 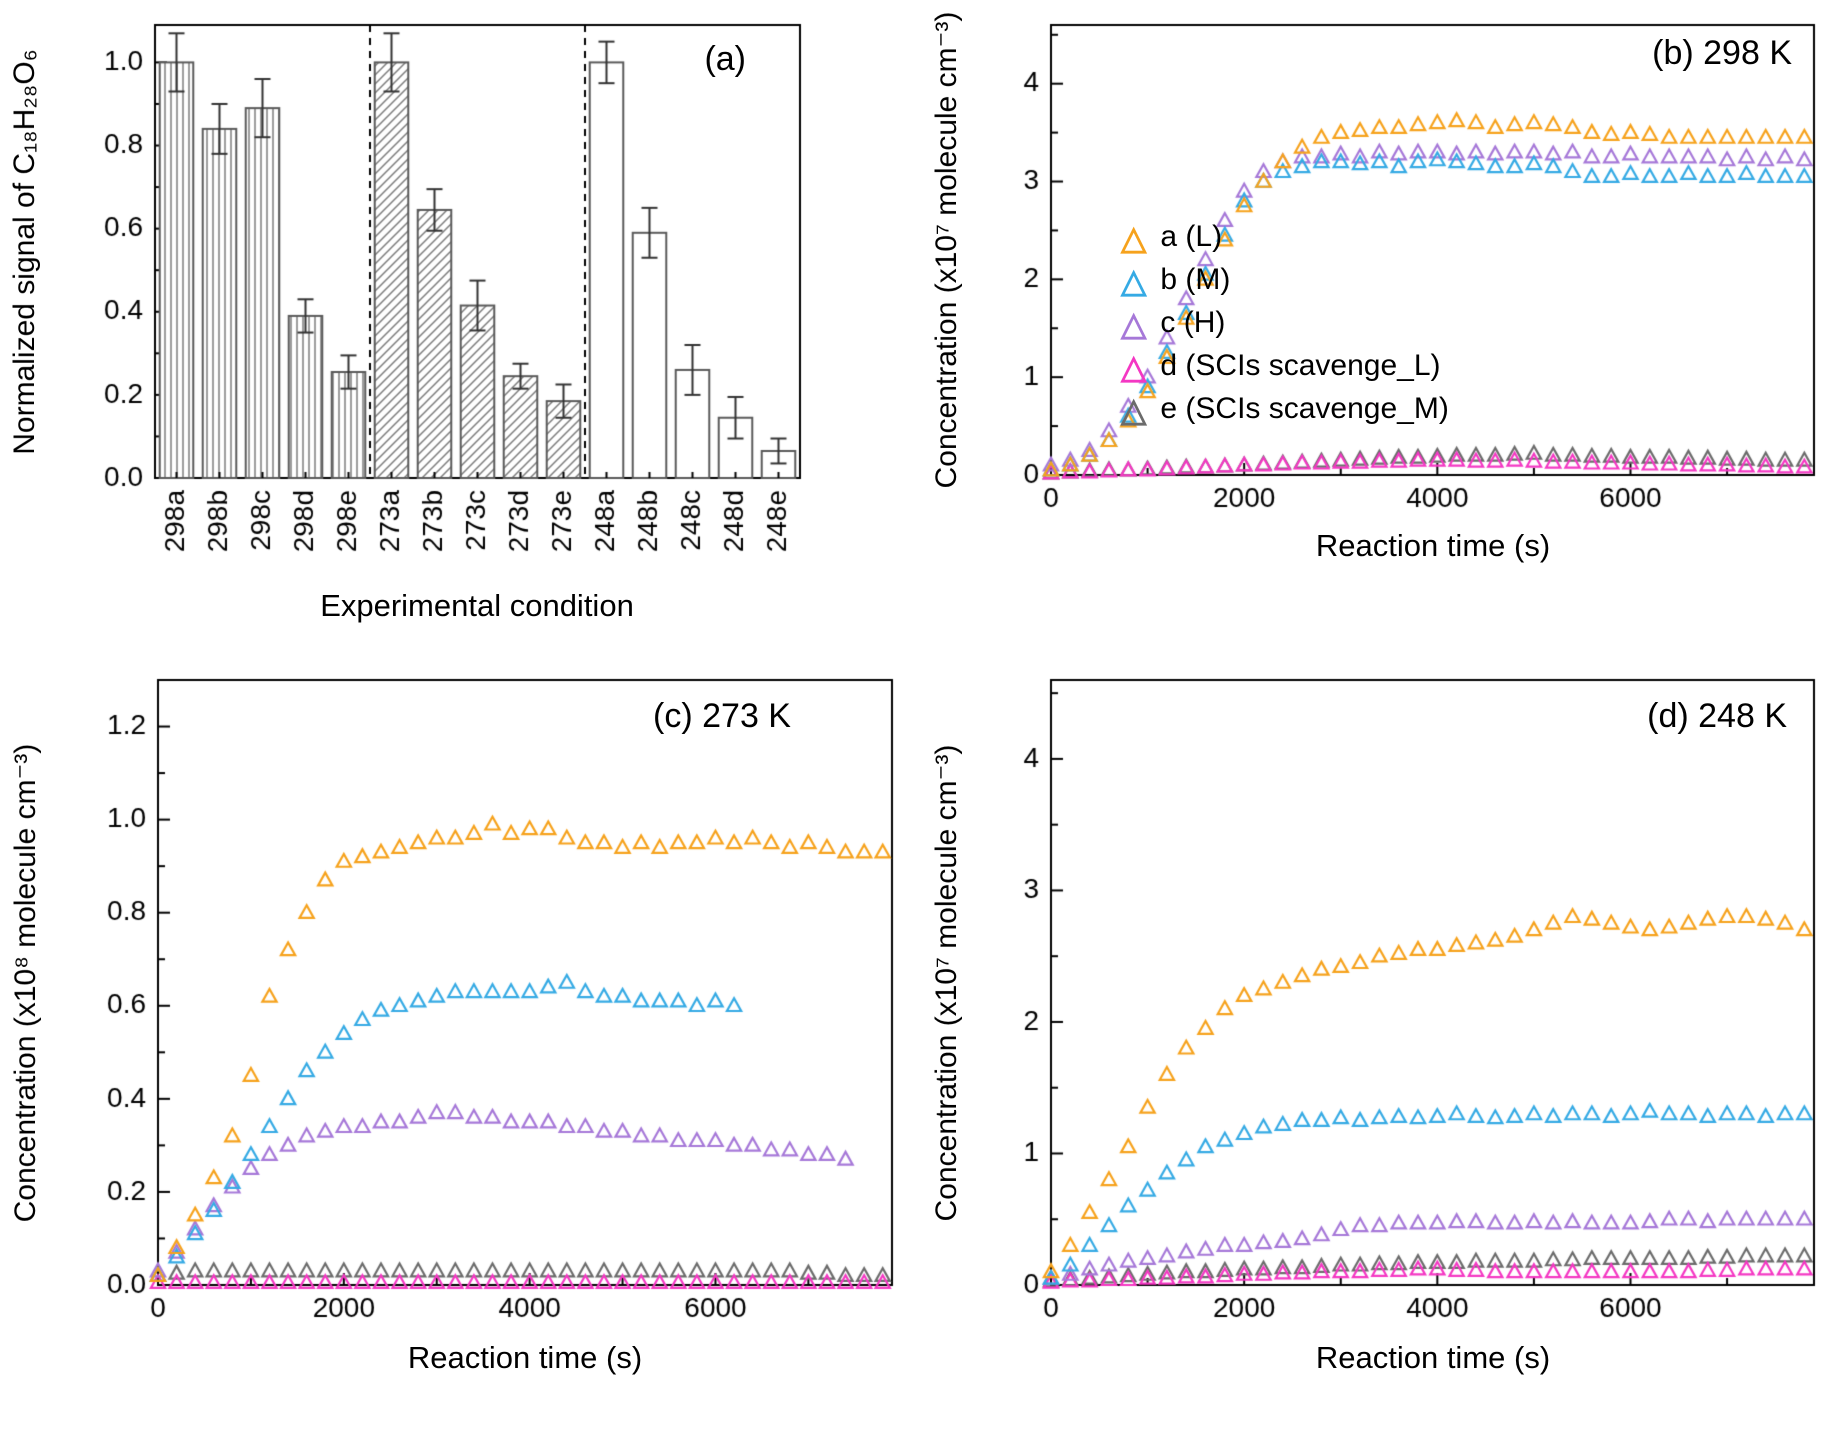 What do you see at coordinates (1300, 365) in the screenshot?
I see `legend-label-d: d (SCIs scavenge_L)` at bounding box center [1300, 365].